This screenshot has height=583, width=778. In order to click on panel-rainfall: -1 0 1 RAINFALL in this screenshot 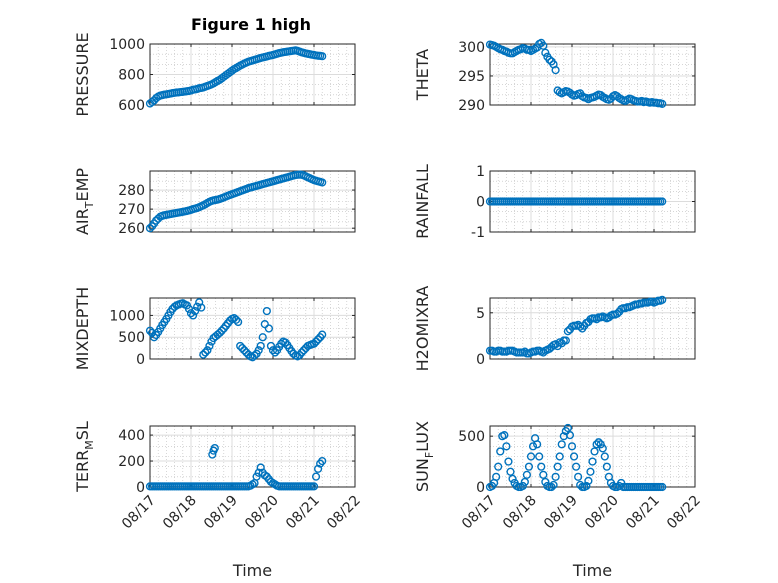, I will do `click(554, 202)`.